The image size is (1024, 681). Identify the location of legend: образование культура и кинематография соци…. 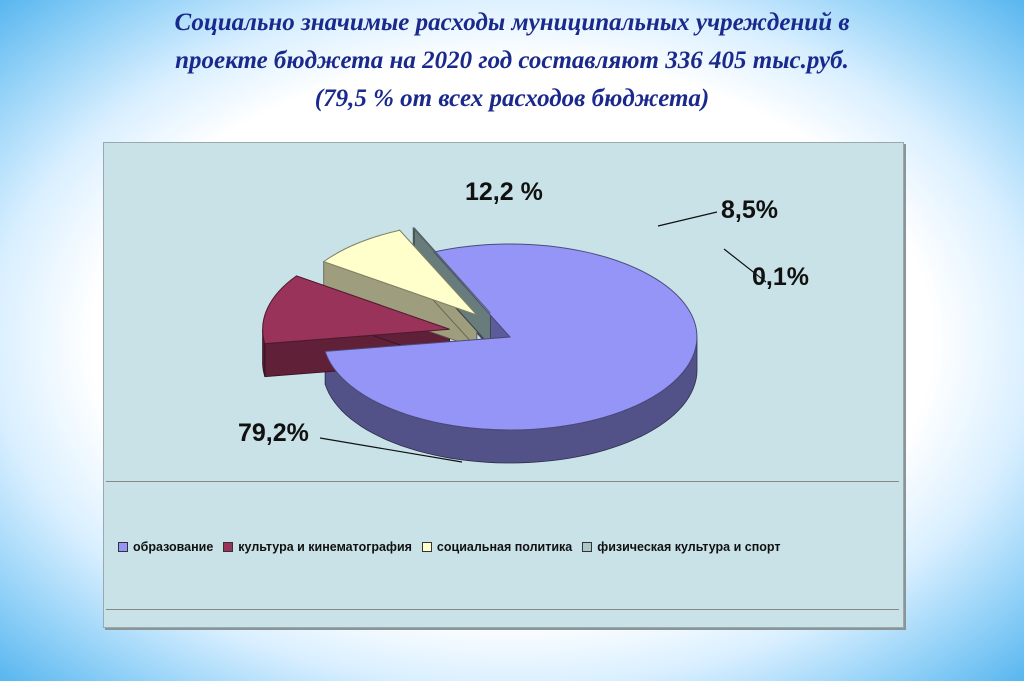
(454, 547).